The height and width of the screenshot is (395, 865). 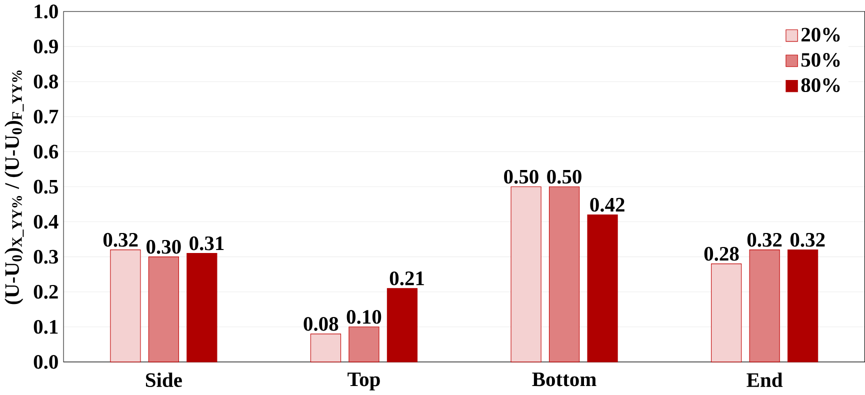 I want to click on y-tick-label: 0.6, so click(x=46, y=151).